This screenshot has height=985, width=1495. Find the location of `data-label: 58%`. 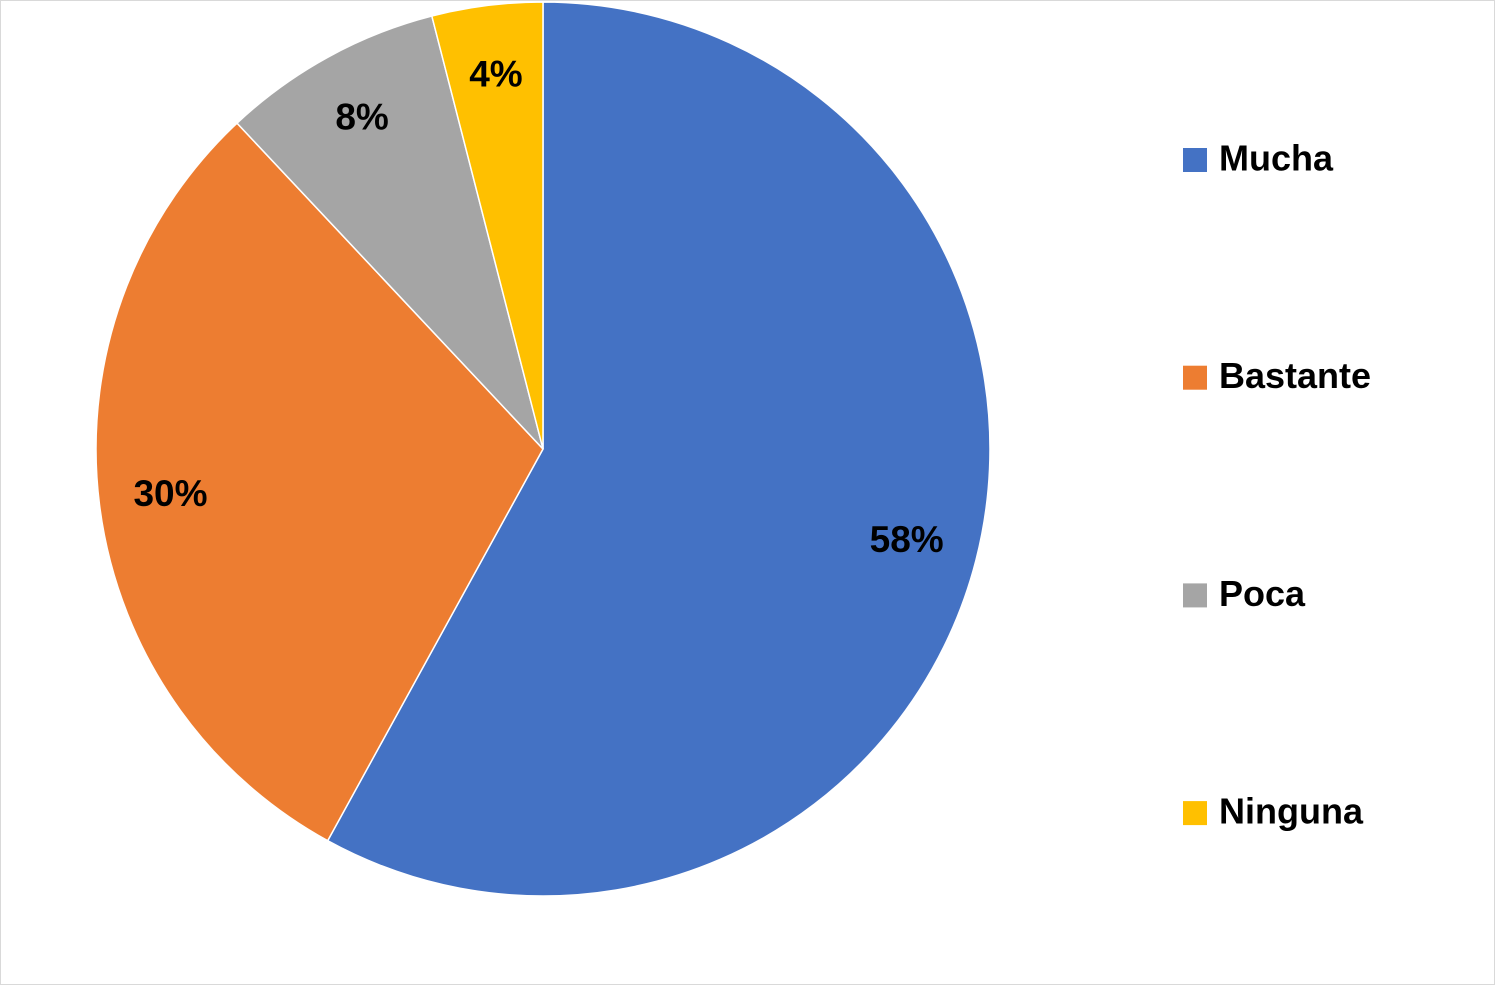

data-label: 58% is located at coordinates (907, 539).